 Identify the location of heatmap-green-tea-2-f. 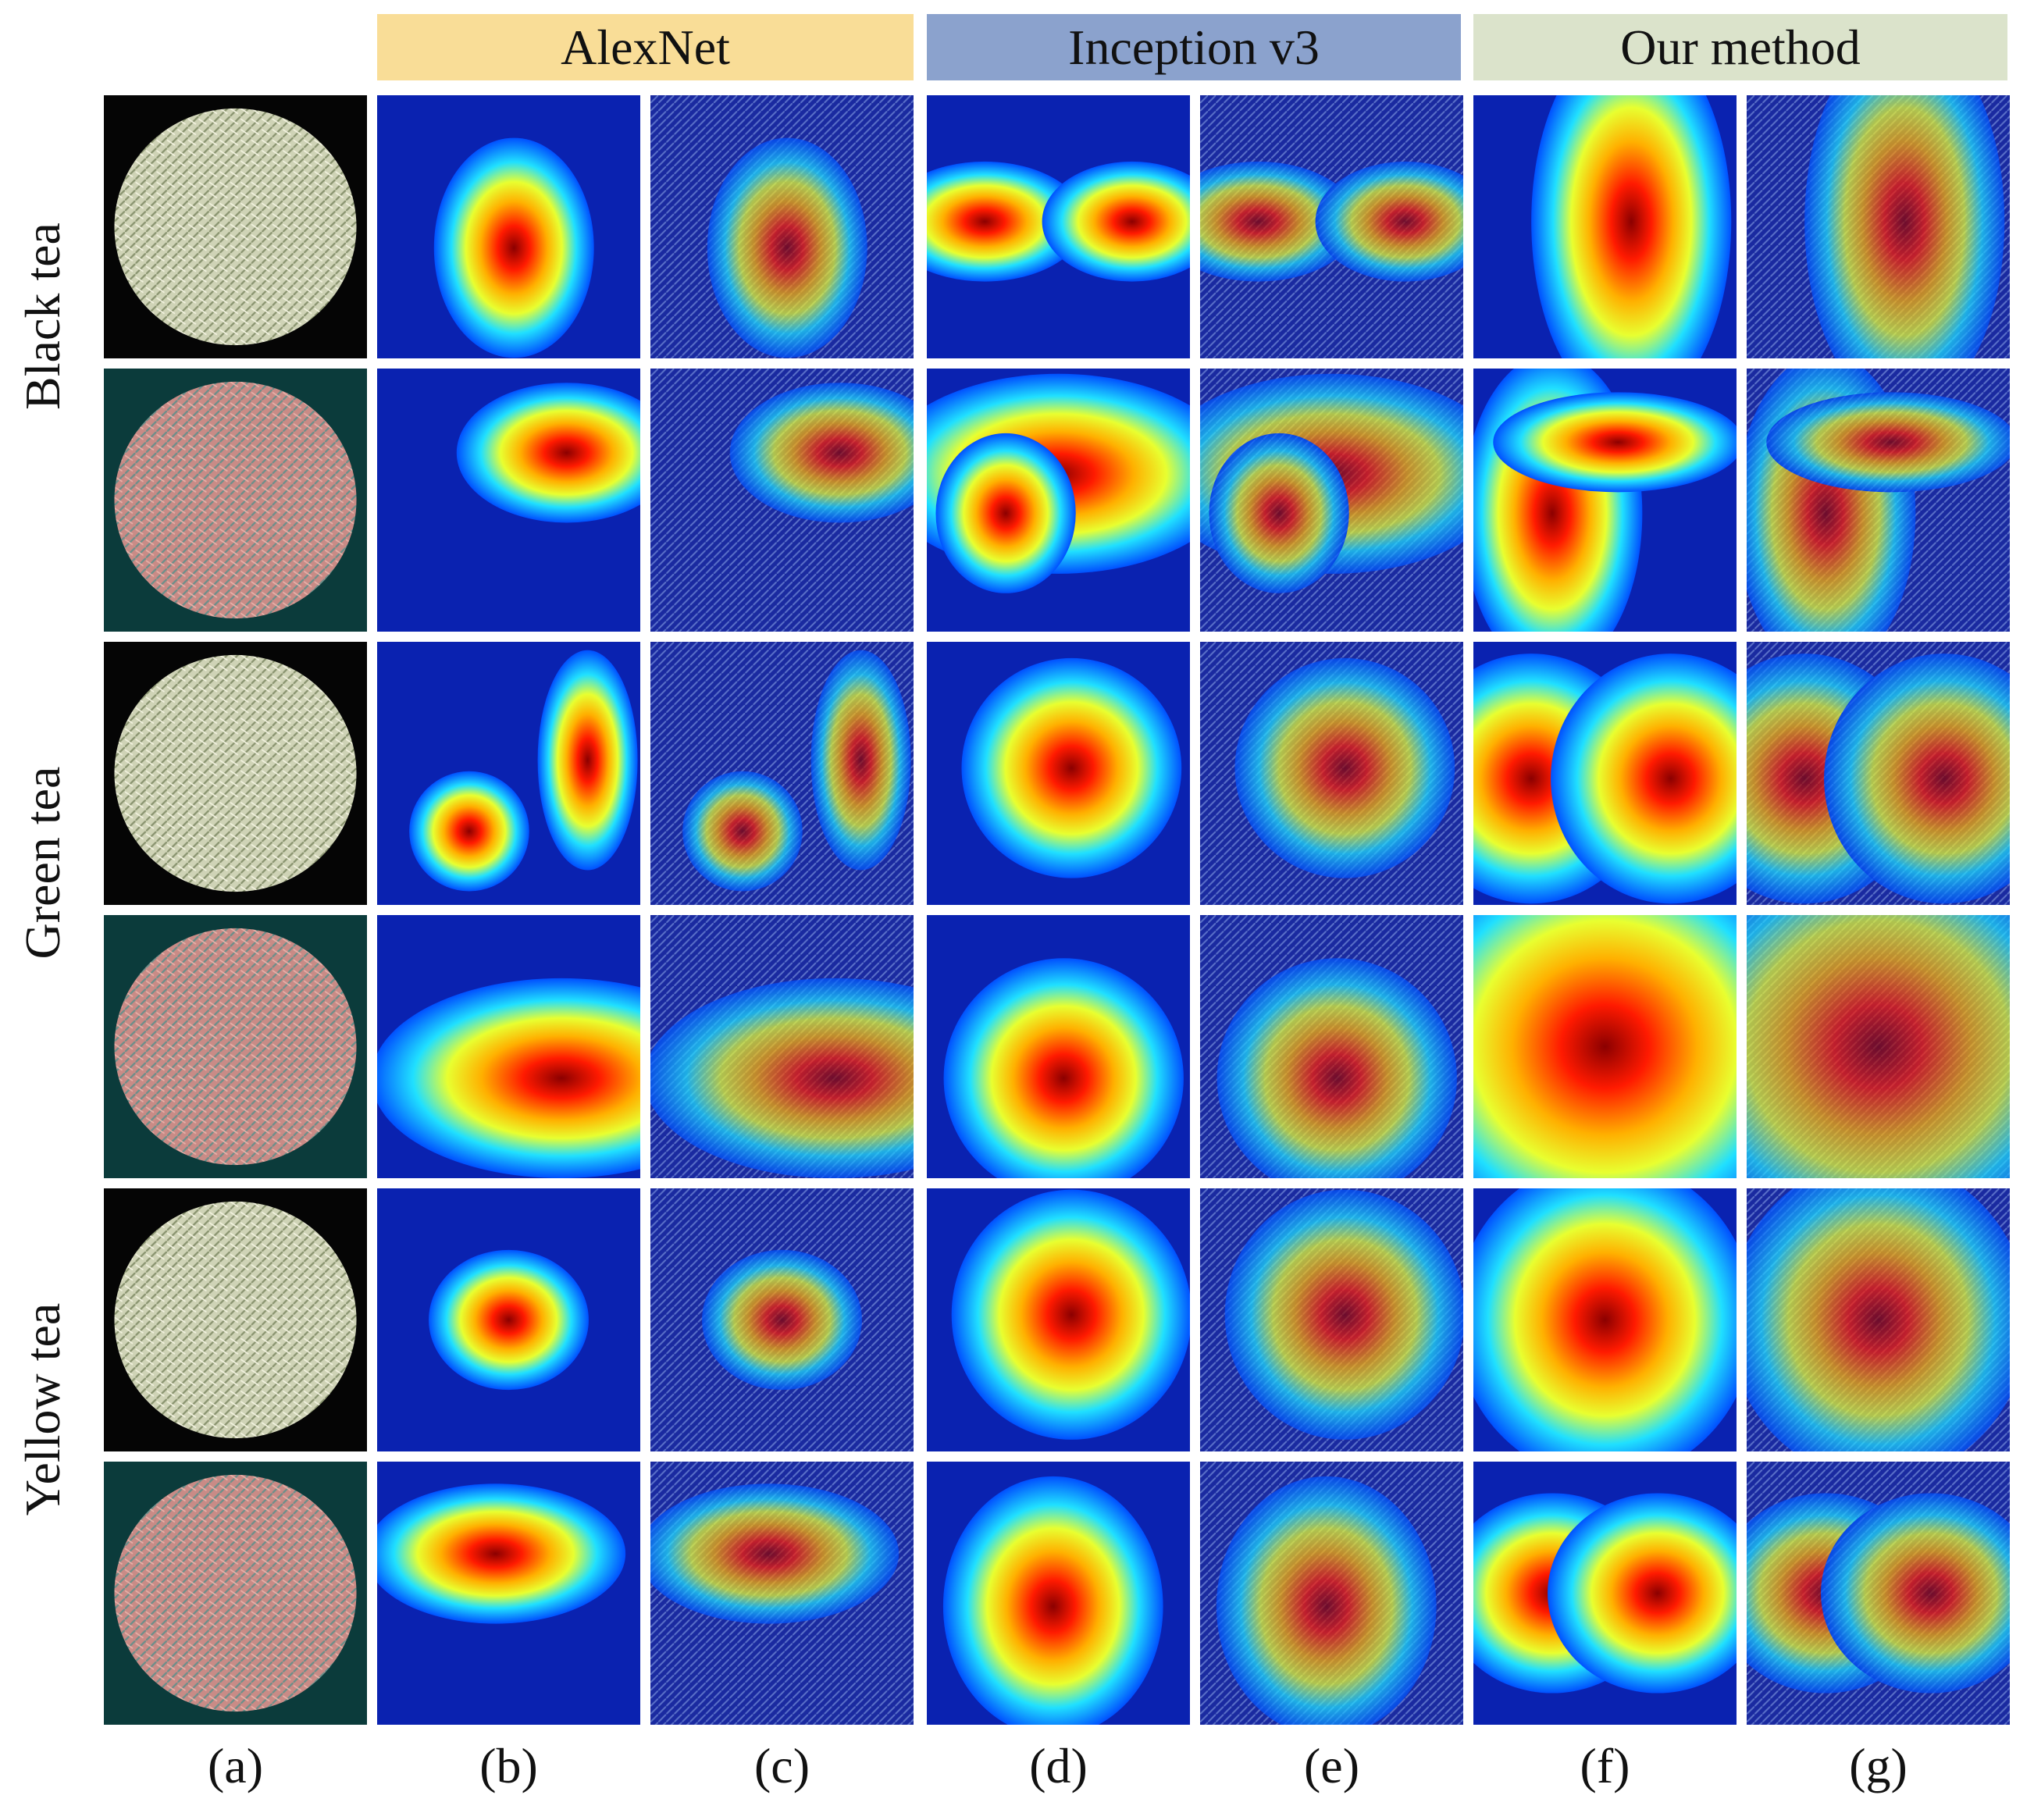
(1605, 1046).